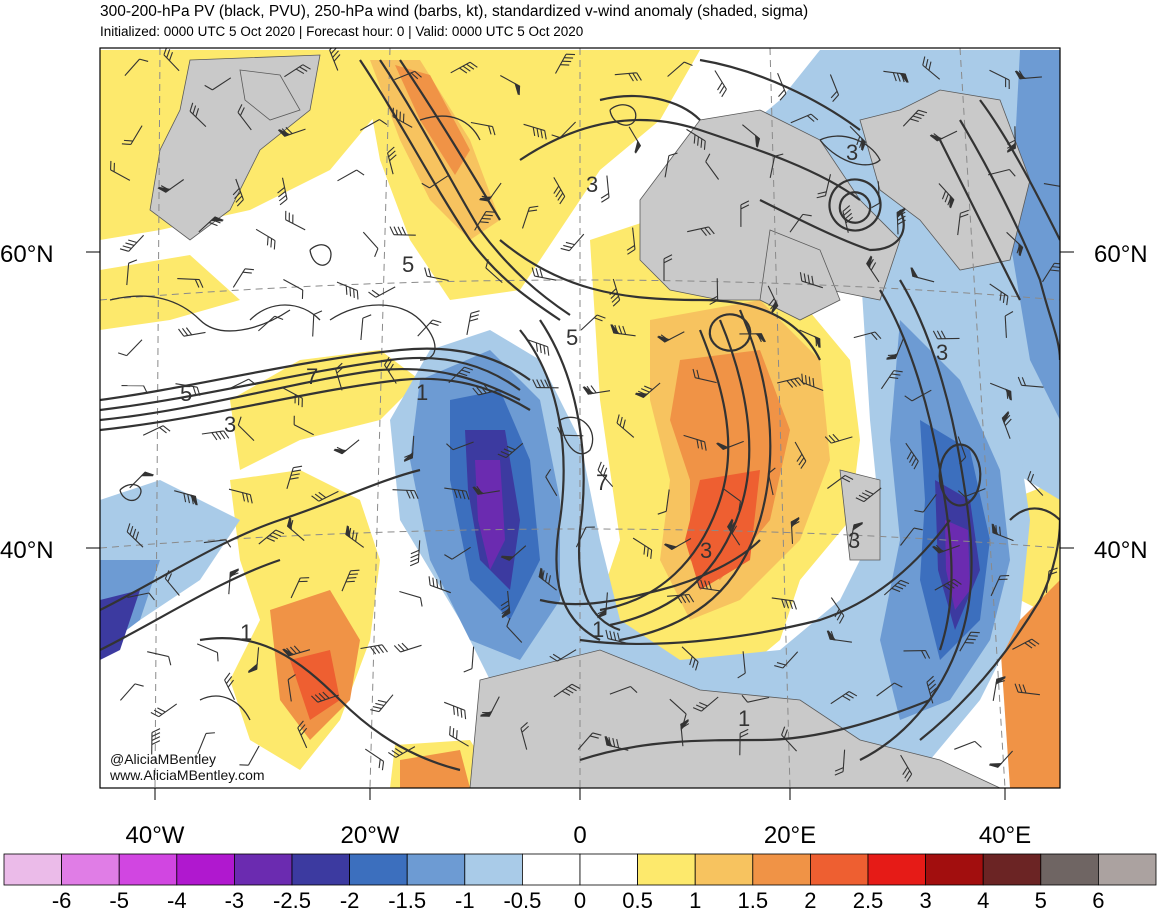 The height and width of the screenshot is (912, 1160). I want to click on contour-label: 3, so click(854, 540).